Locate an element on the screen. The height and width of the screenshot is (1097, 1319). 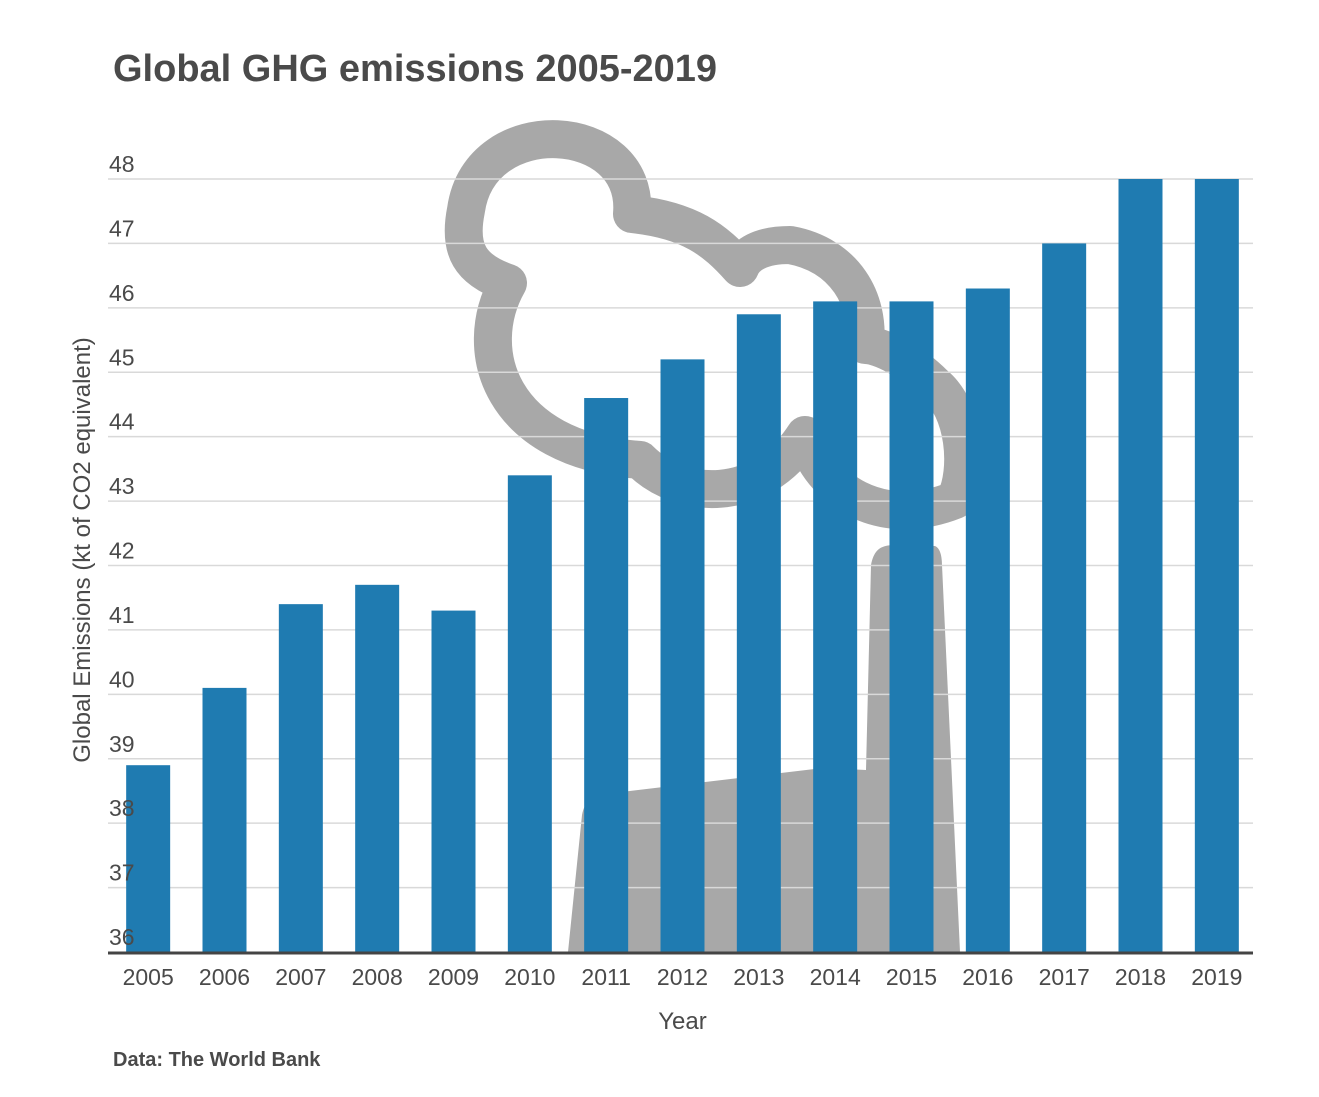
data-source: Data: The World Bank is located at coordinates (217, 1060).